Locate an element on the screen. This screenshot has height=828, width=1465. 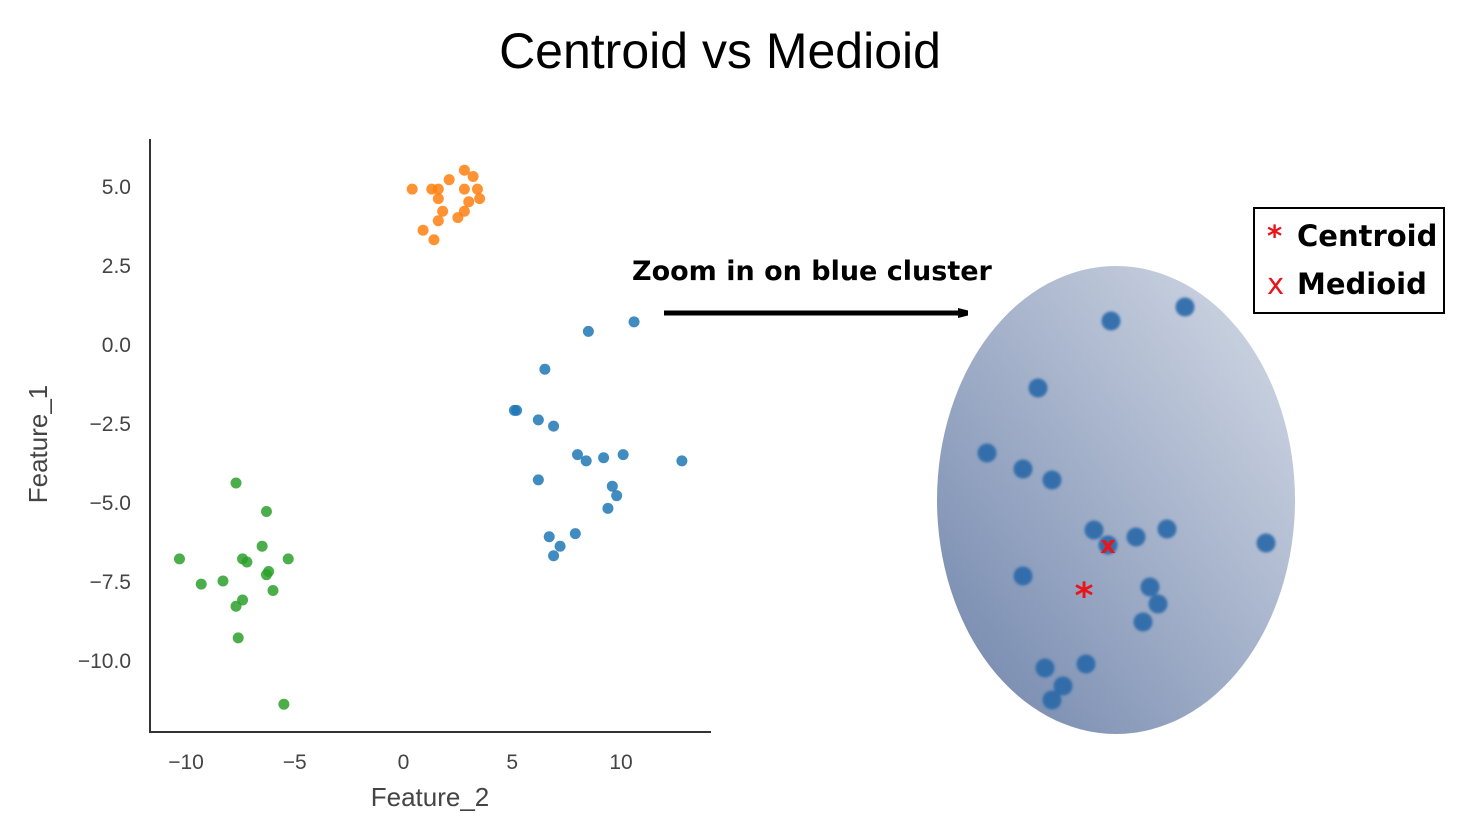
legend: * Centroid x Medioid is located at coordinates (1349, 260).